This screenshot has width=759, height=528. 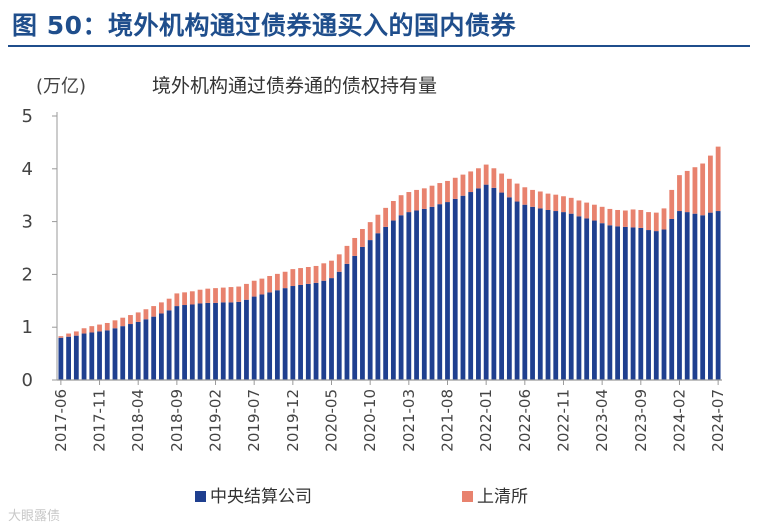 I want to click on x-tick-label: 2017-11, so click(x=100, y=420).